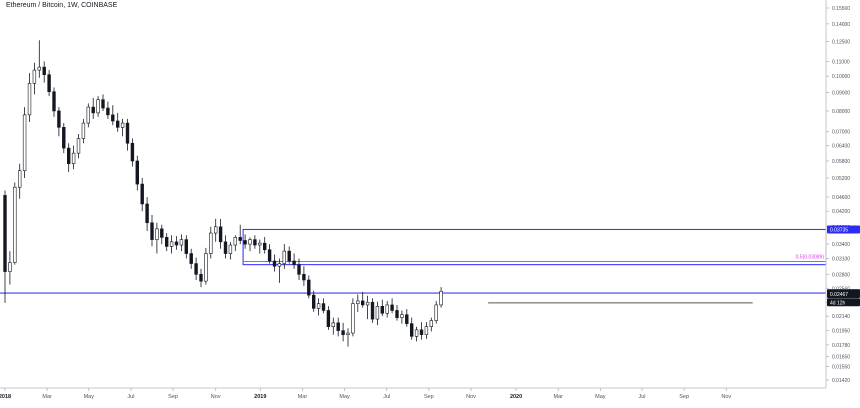  I want to click on price-tick-label: 0.01550, so click(841, 367).